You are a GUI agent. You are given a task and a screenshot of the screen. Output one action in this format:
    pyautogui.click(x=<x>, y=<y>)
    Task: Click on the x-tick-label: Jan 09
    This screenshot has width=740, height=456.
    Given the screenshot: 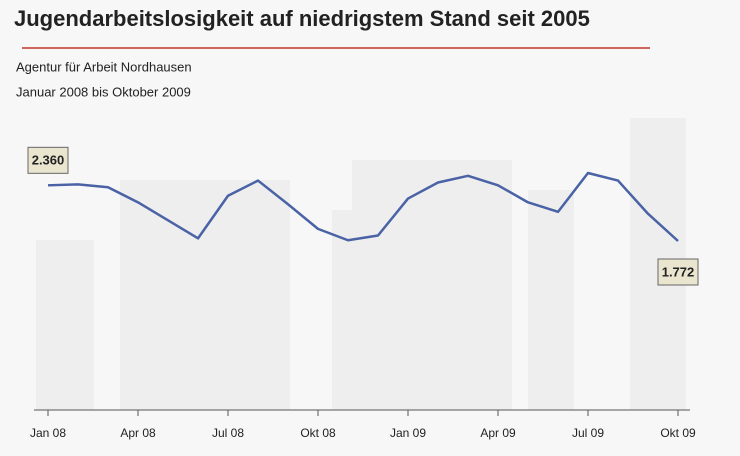 What is the action you would take?
    pyautogui.click(x=408, y=433)
    